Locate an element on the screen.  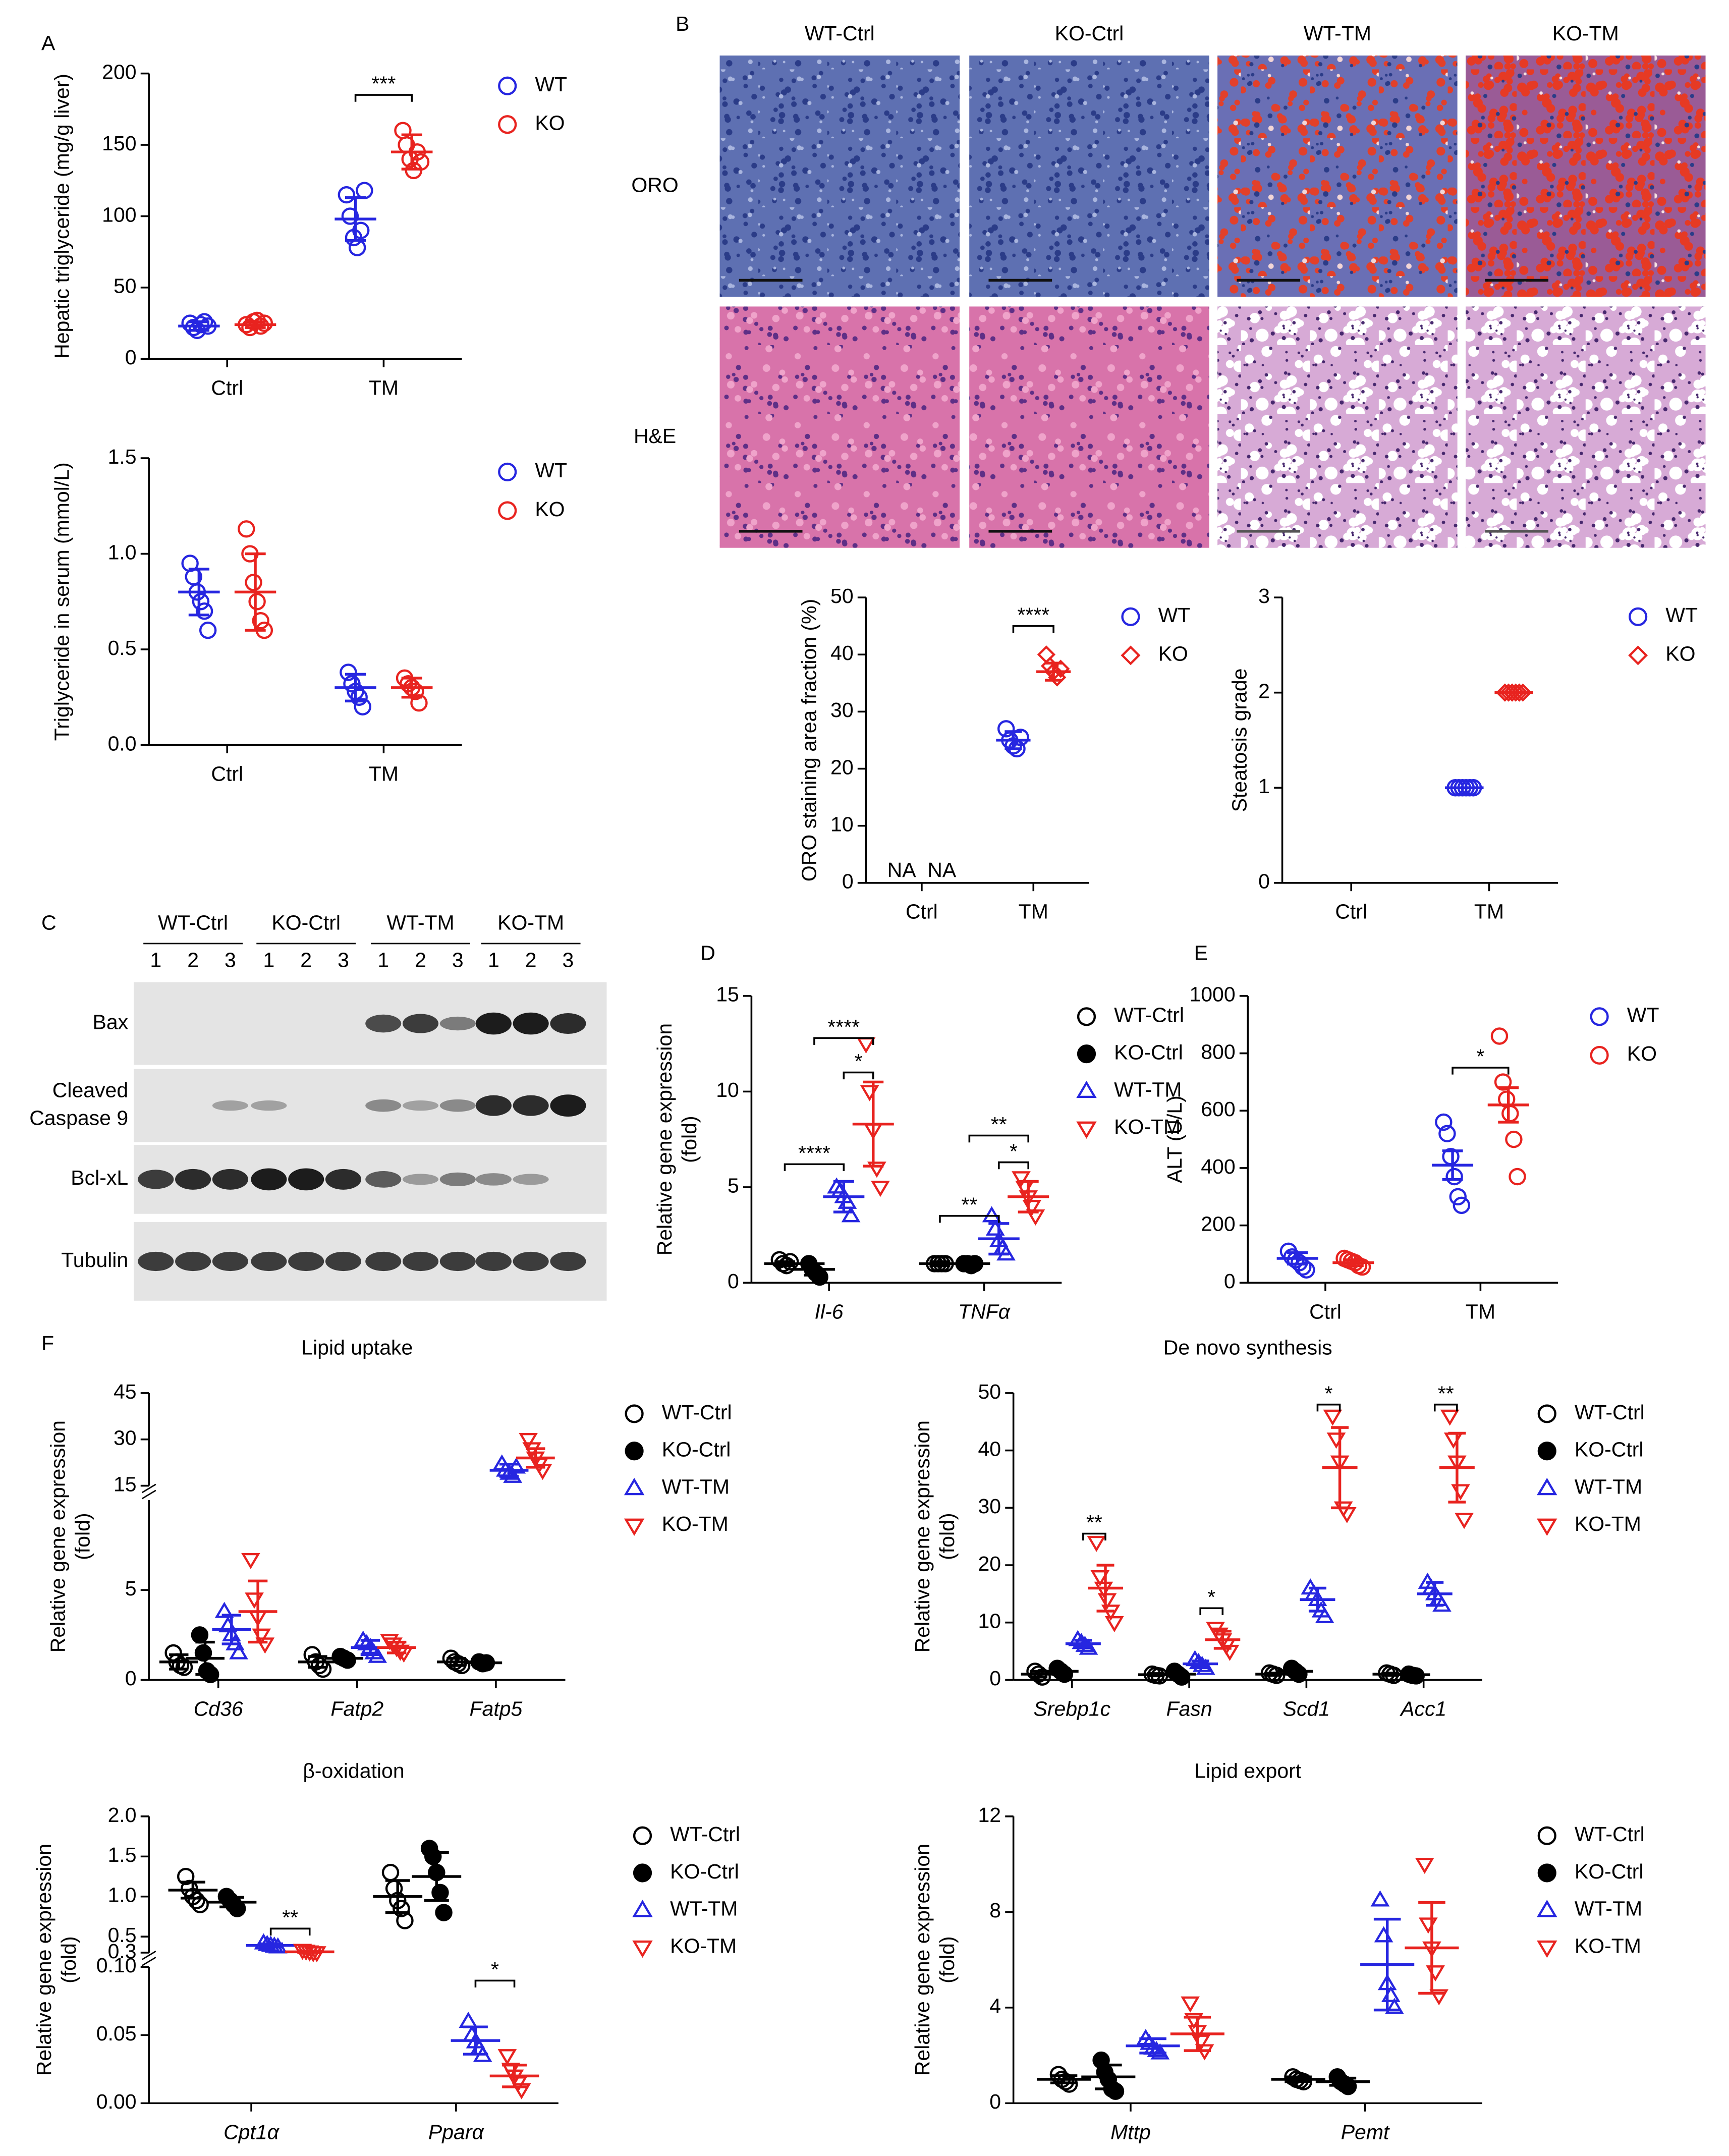
significance-label: ** is located at coordinates (999, 1125).